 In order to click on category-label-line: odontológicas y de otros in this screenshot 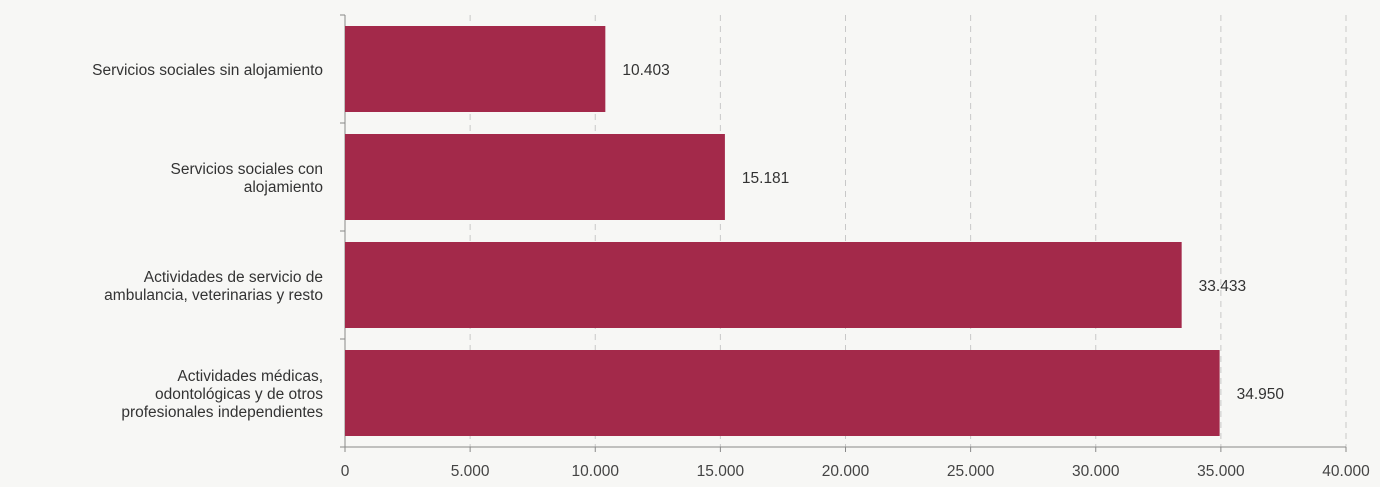, I will do `click(239, 394)`.